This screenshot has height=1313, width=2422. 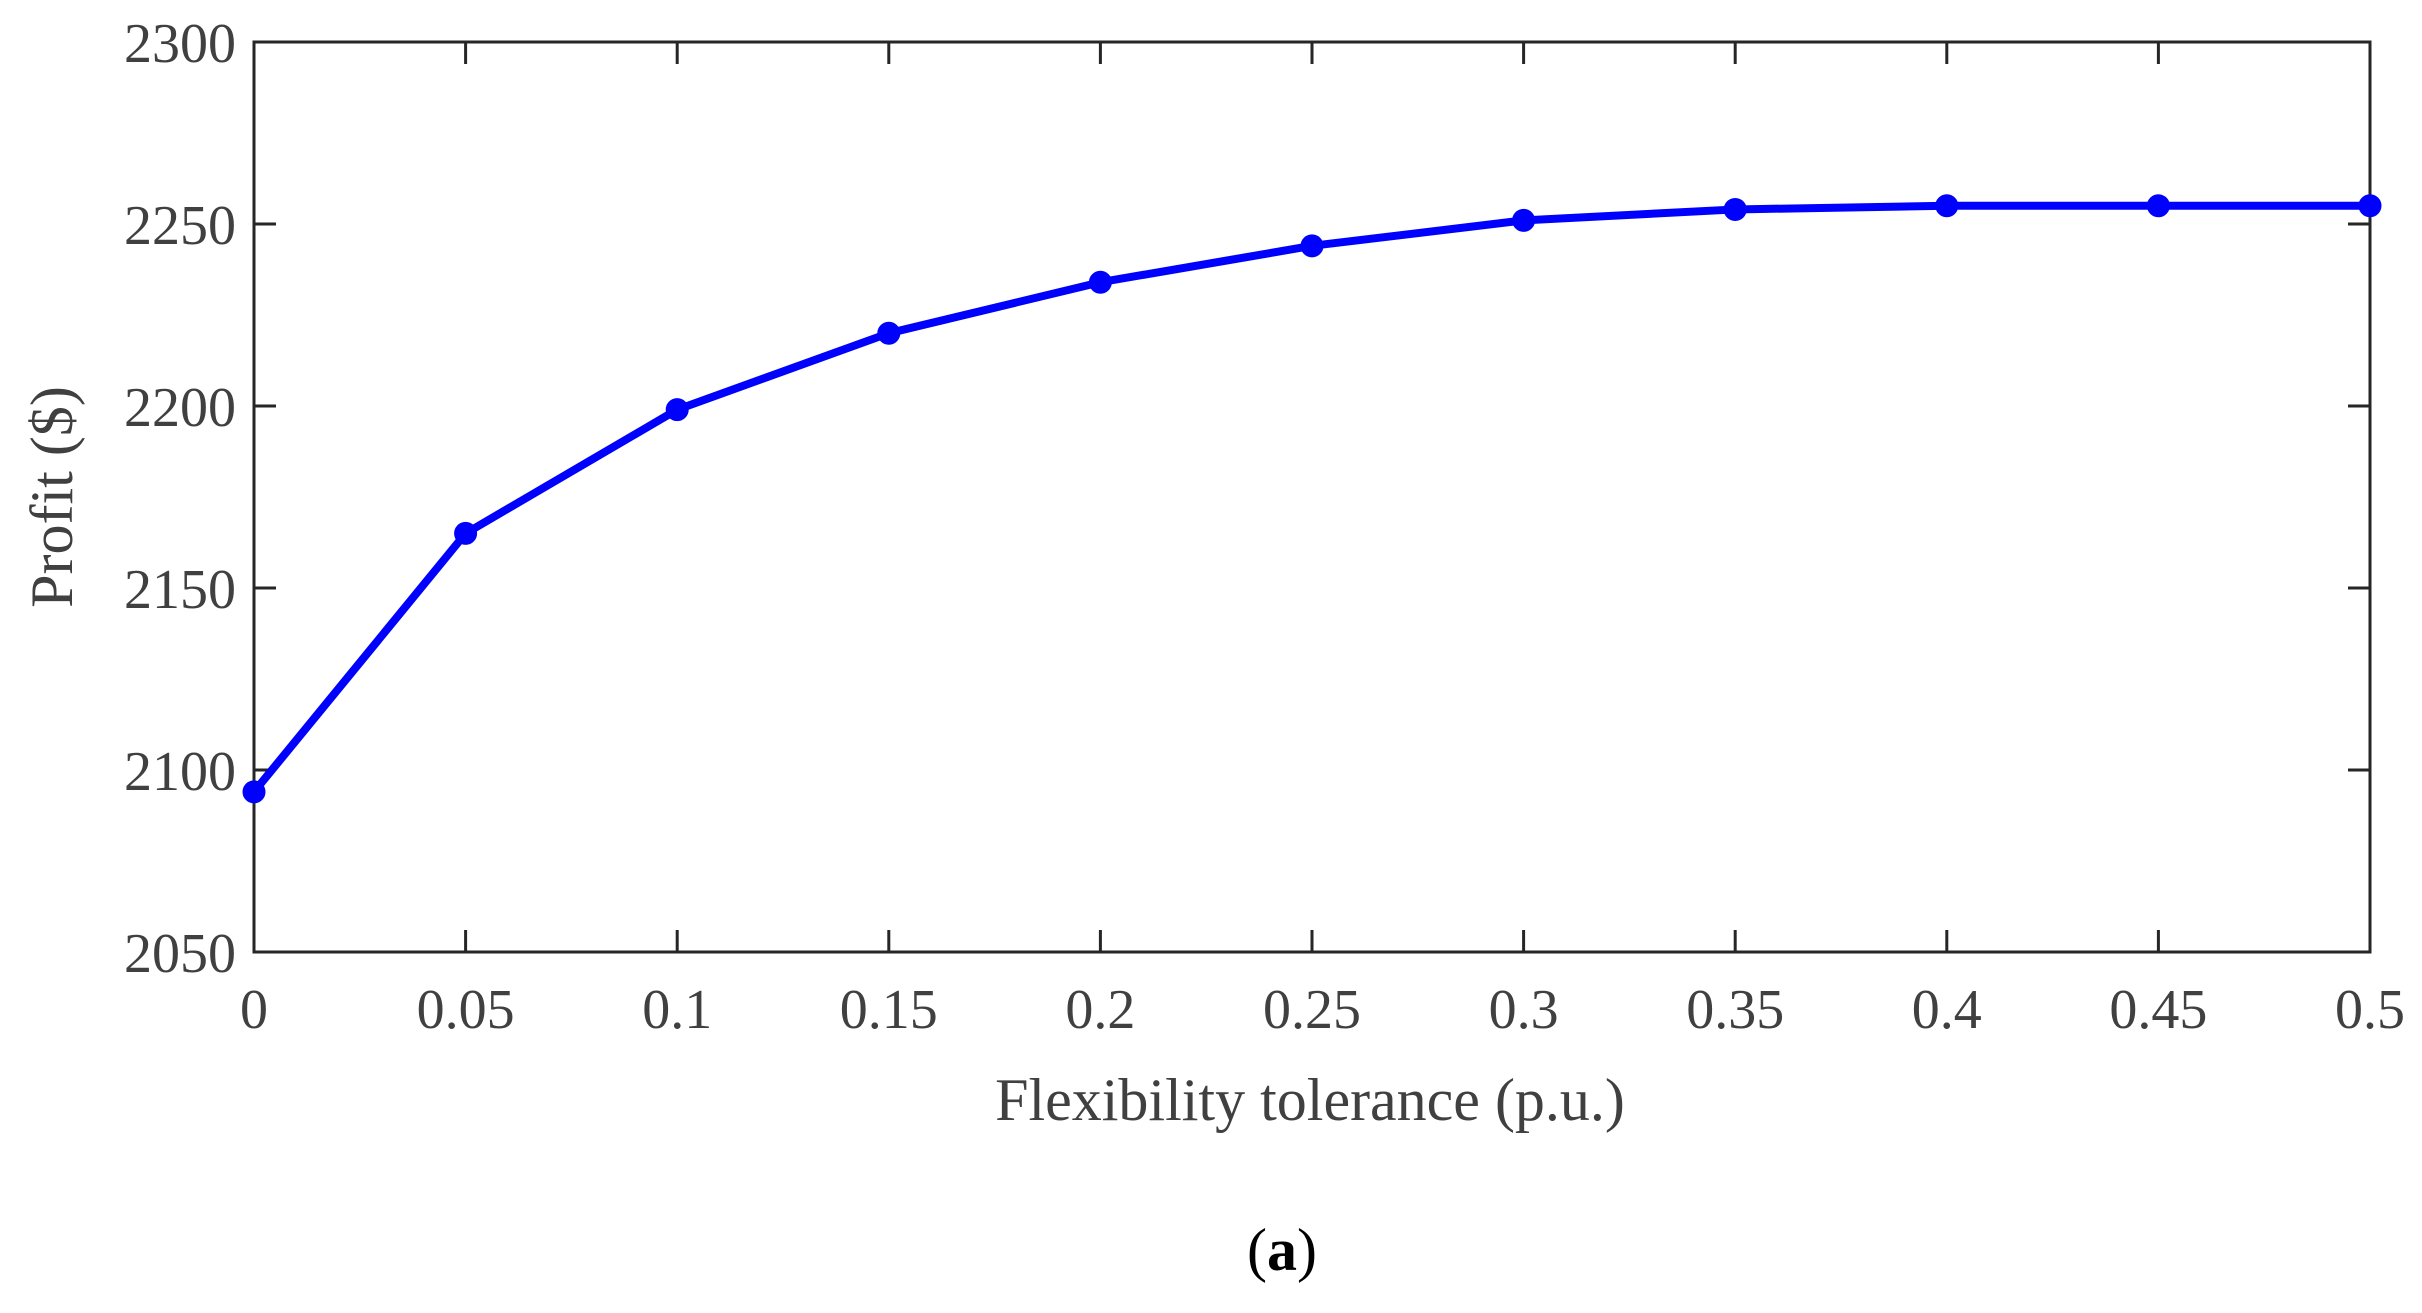 I want to click on caption-letter: a, so click(x=1282, y=1250).